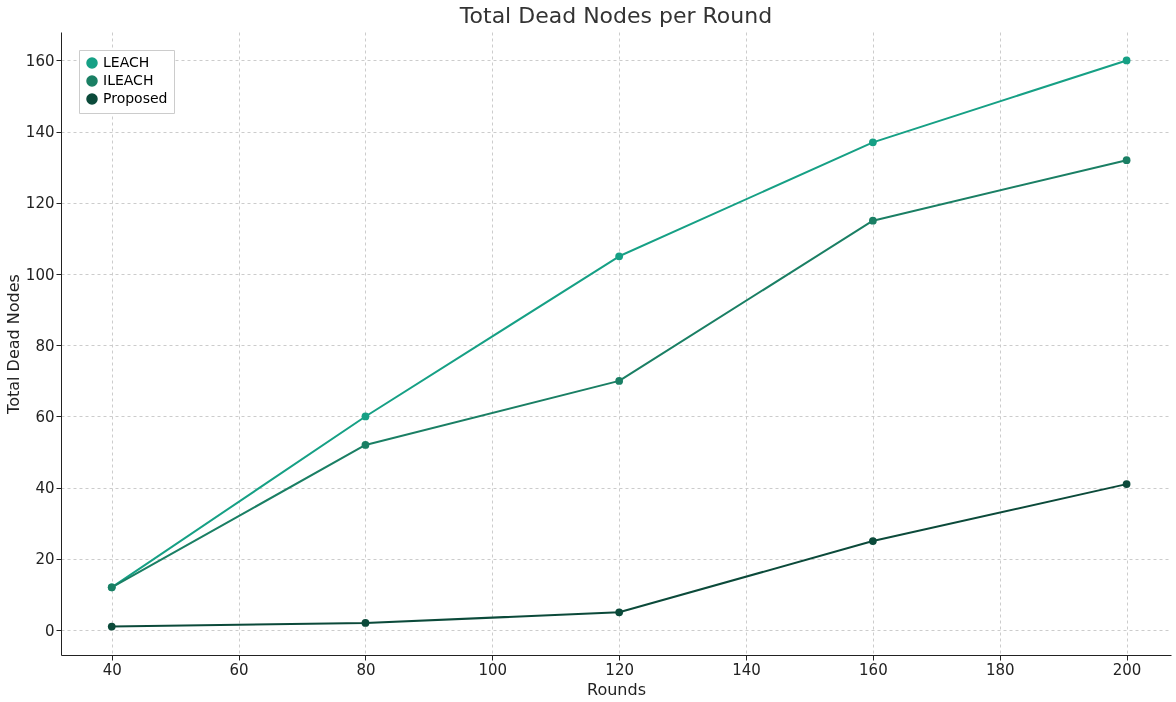 Image resolution: width=1176 pixels, height=702 pixels. I want to click on x-tick-label: 180, so click(1000, 669).